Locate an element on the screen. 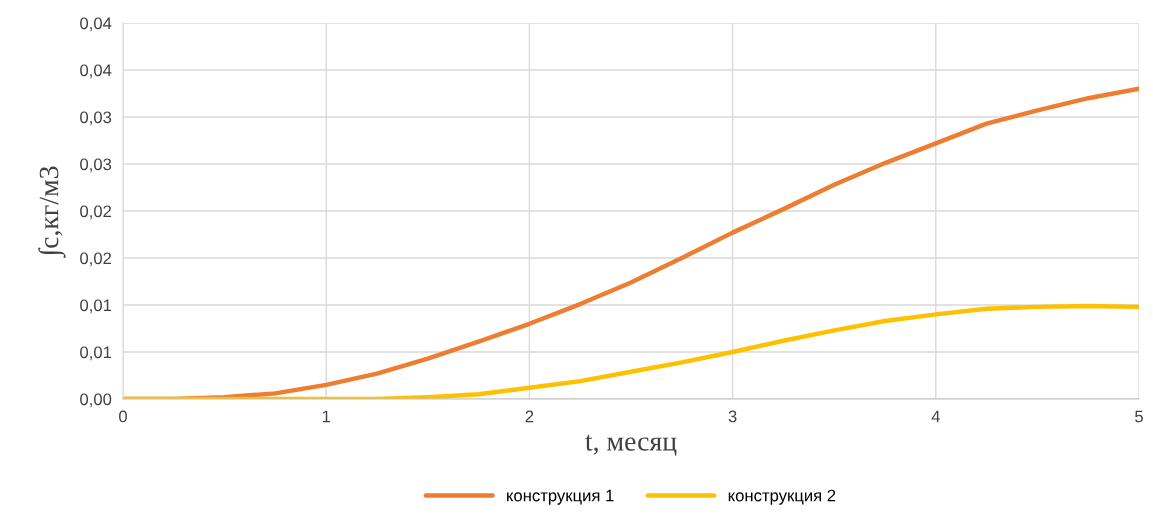  x-tick-label: 3 is located at coordinates (732, 416).